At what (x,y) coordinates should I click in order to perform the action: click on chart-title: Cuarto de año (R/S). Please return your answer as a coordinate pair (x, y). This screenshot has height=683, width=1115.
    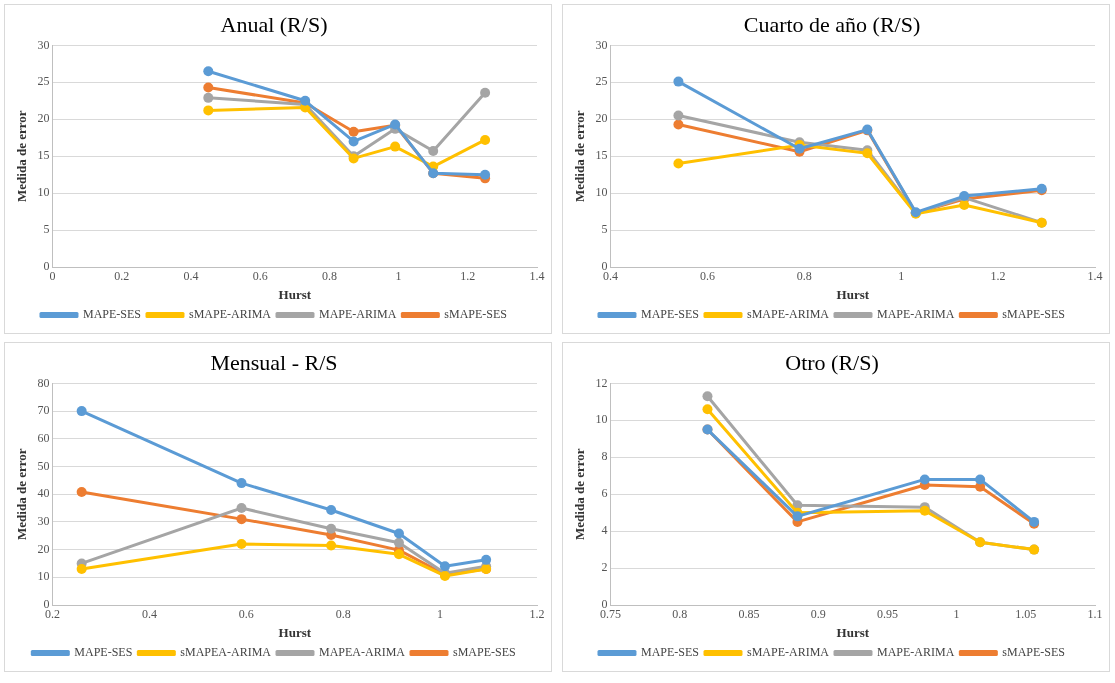
    Looking at the image, I should click on (832, 24).